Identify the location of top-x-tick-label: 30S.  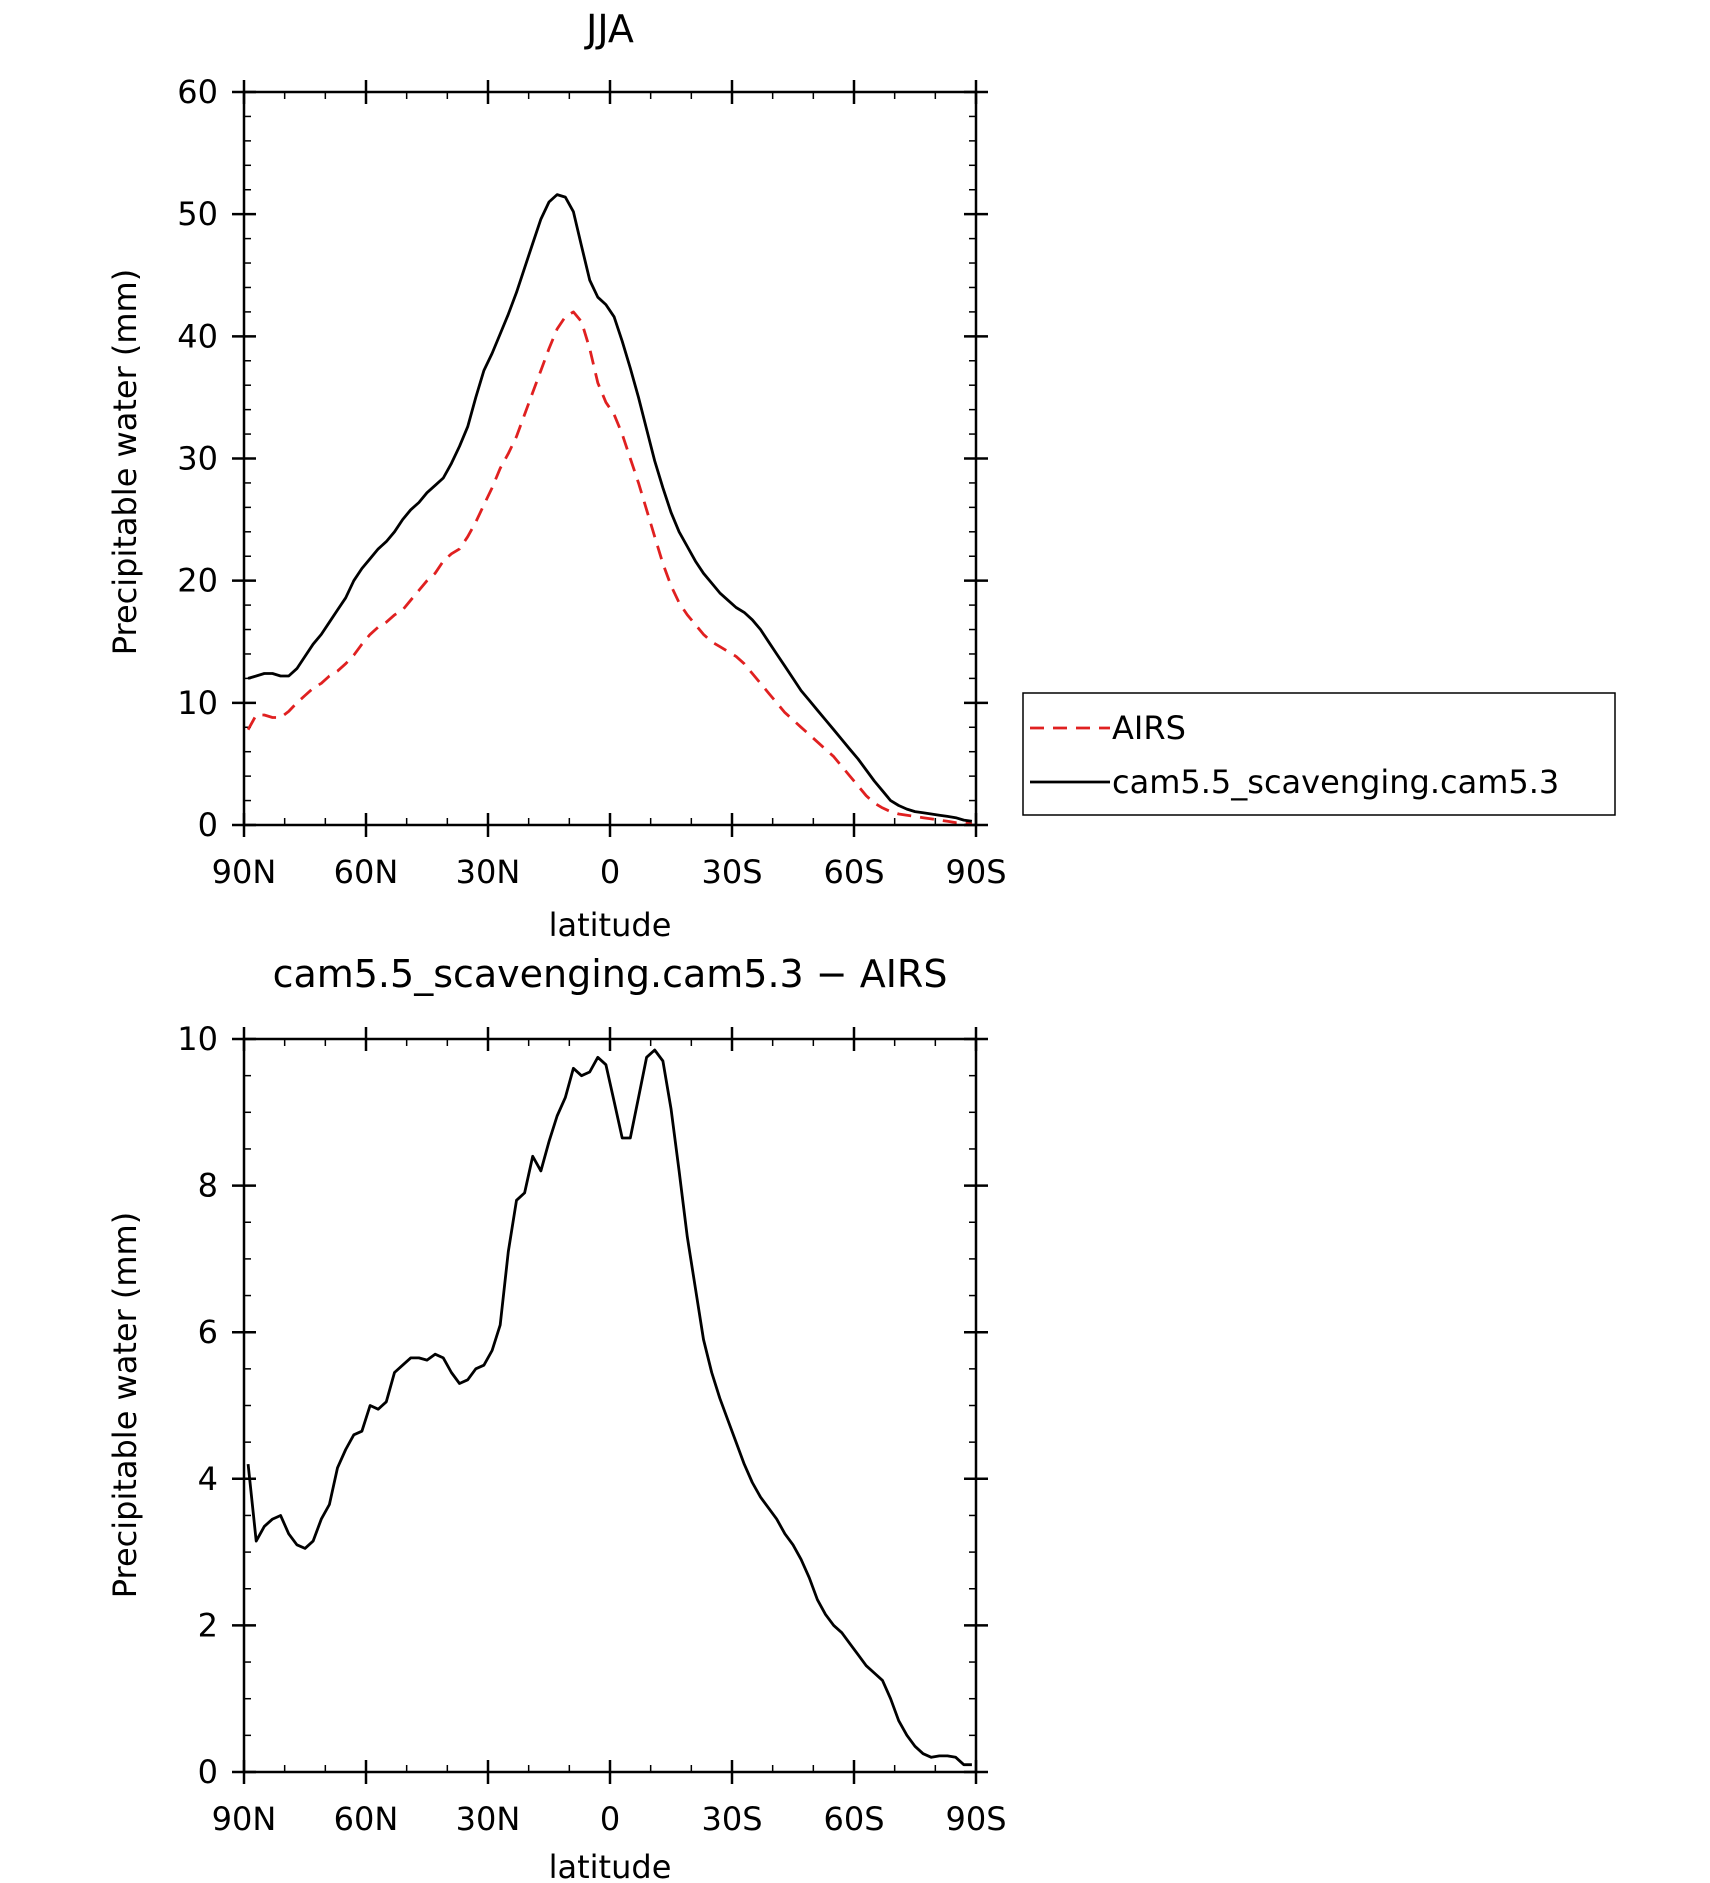
(731, 872).